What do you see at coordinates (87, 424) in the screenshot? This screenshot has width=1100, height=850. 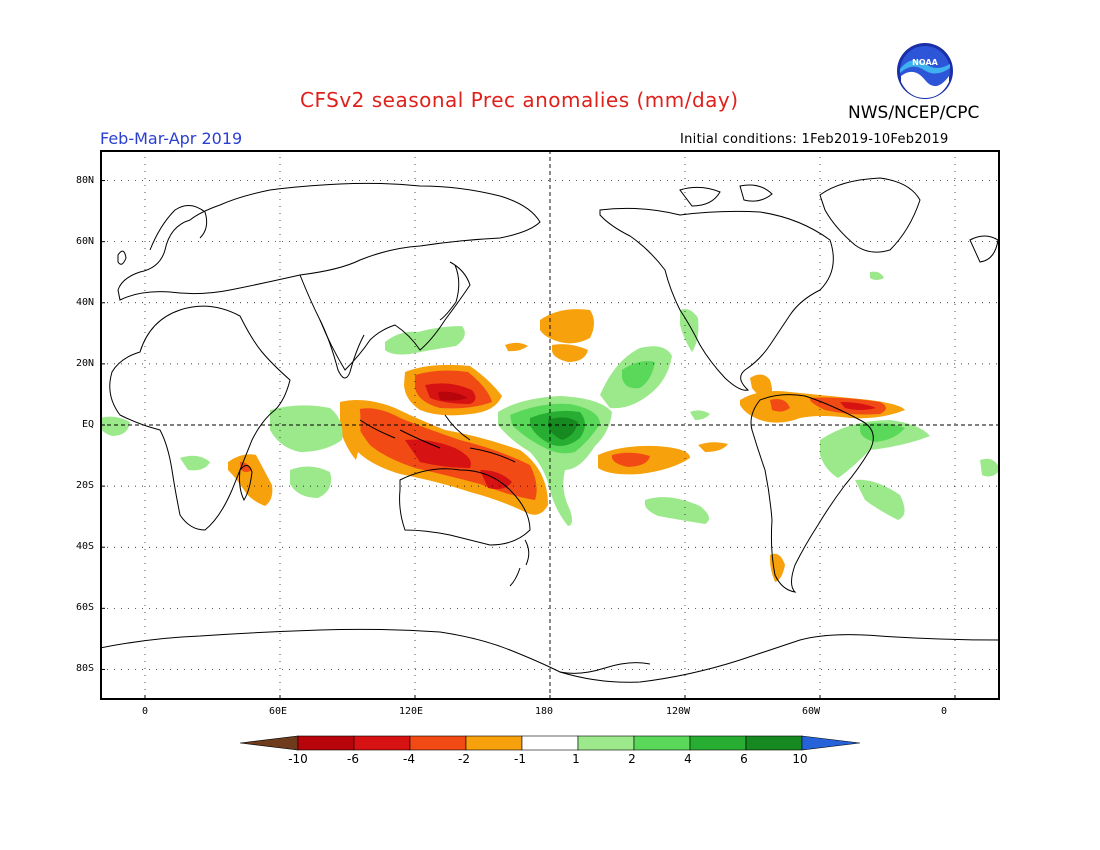 I see `lat-label-eq: EQ` at bounding box center [87, 424].